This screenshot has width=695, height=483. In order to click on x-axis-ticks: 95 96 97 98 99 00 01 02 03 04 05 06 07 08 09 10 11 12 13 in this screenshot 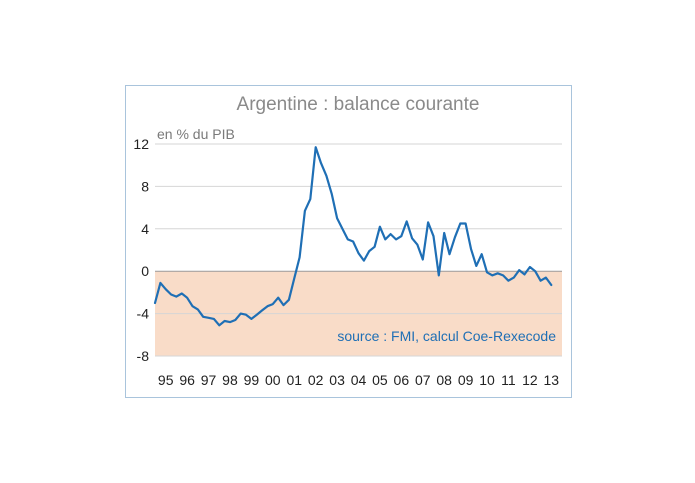, I will do `click(358, 380)`.